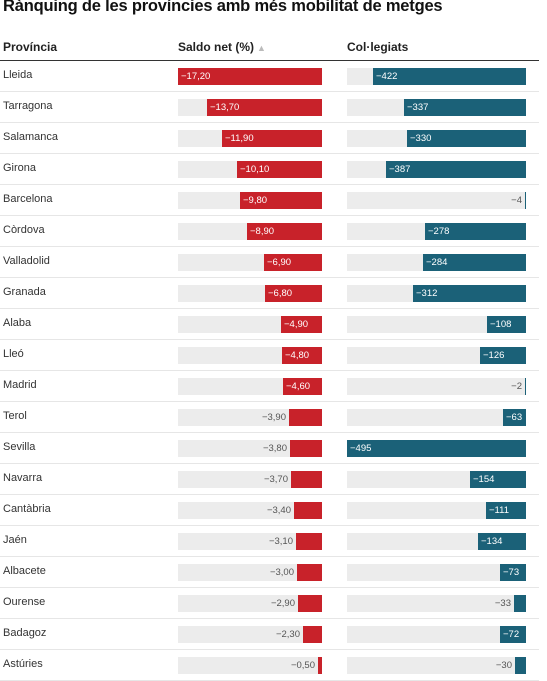 This screenshot has width=547, height=681. What do you see at coordinates (24, 602) in the screenshot?
I see `province-name: Ourense` at bounding box center [24, 602].